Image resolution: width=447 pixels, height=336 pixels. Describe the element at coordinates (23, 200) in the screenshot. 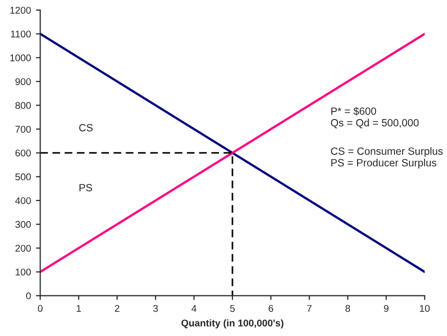

I see `y-tick-label: 400` at that location.